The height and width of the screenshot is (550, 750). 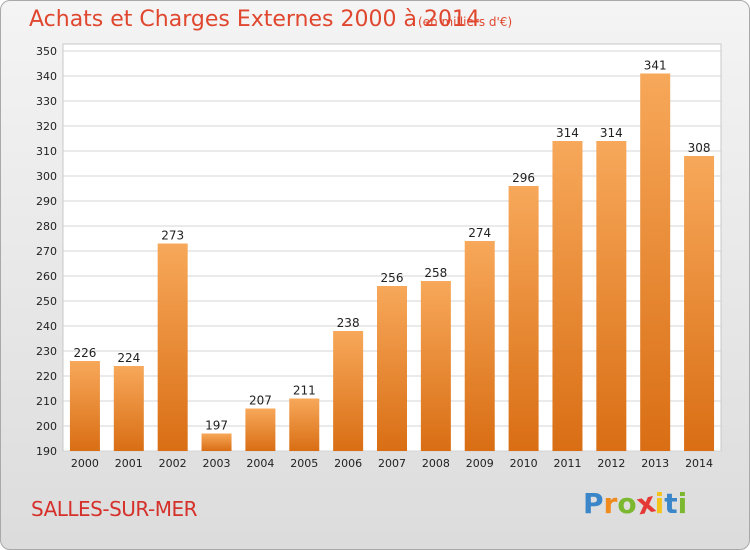 I want to click on bar-2007, so click(x=392, y=368).